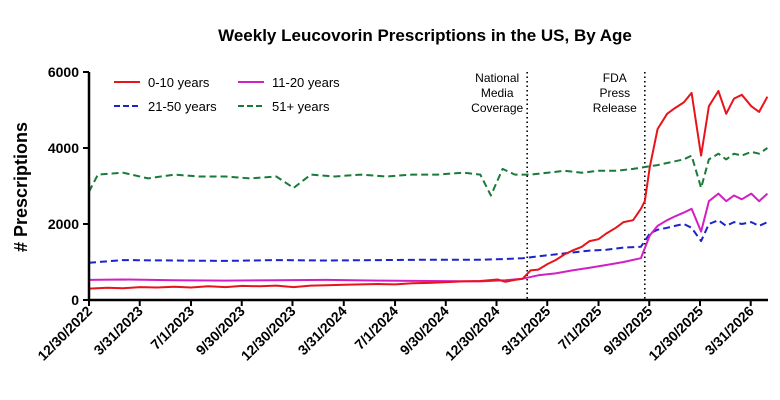  I want to click on annotation-text: Coverage, so click(497, 108).